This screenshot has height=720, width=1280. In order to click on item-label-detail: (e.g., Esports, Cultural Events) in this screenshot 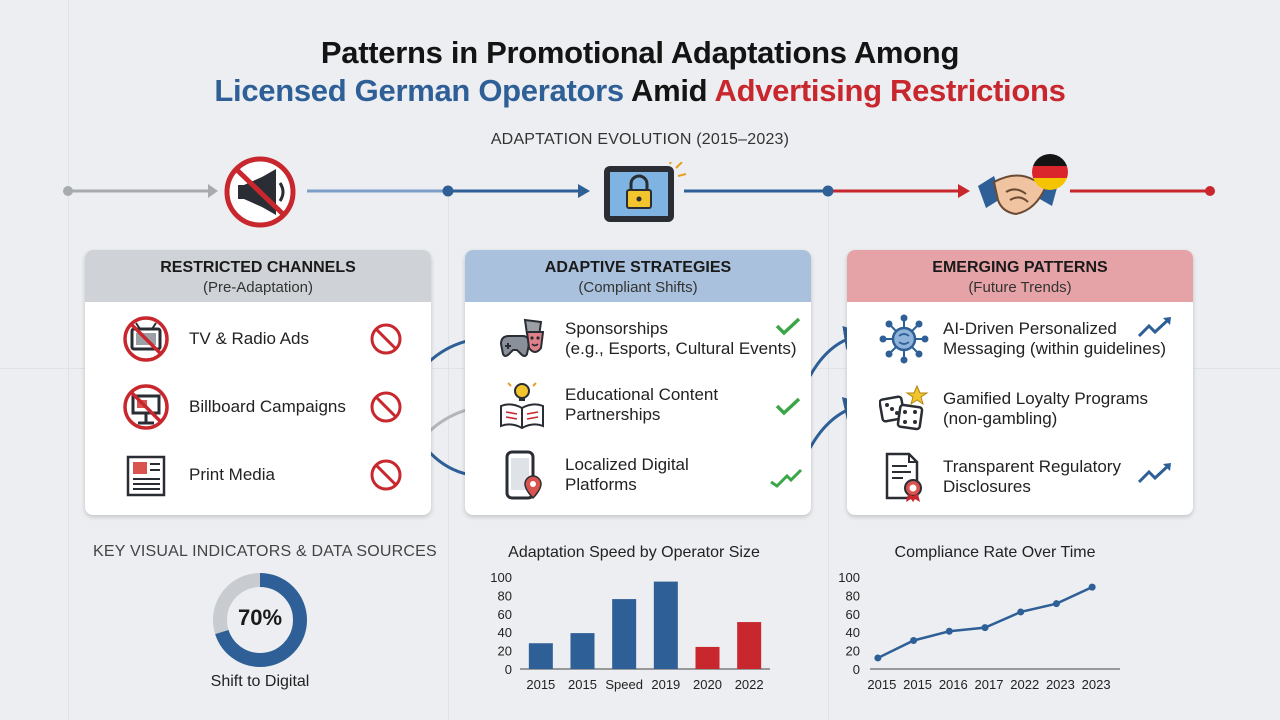, I will do `click(681, 348)`.